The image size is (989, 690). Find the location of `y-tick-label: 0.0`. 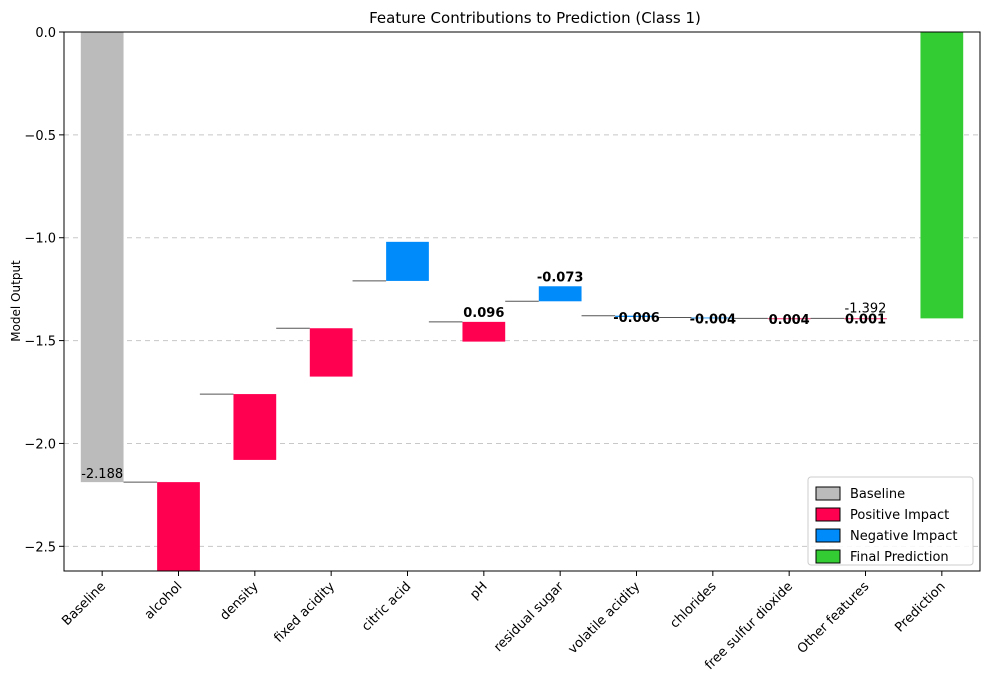

y-tick-label: 0.0 is located at coordinates (45, 33).